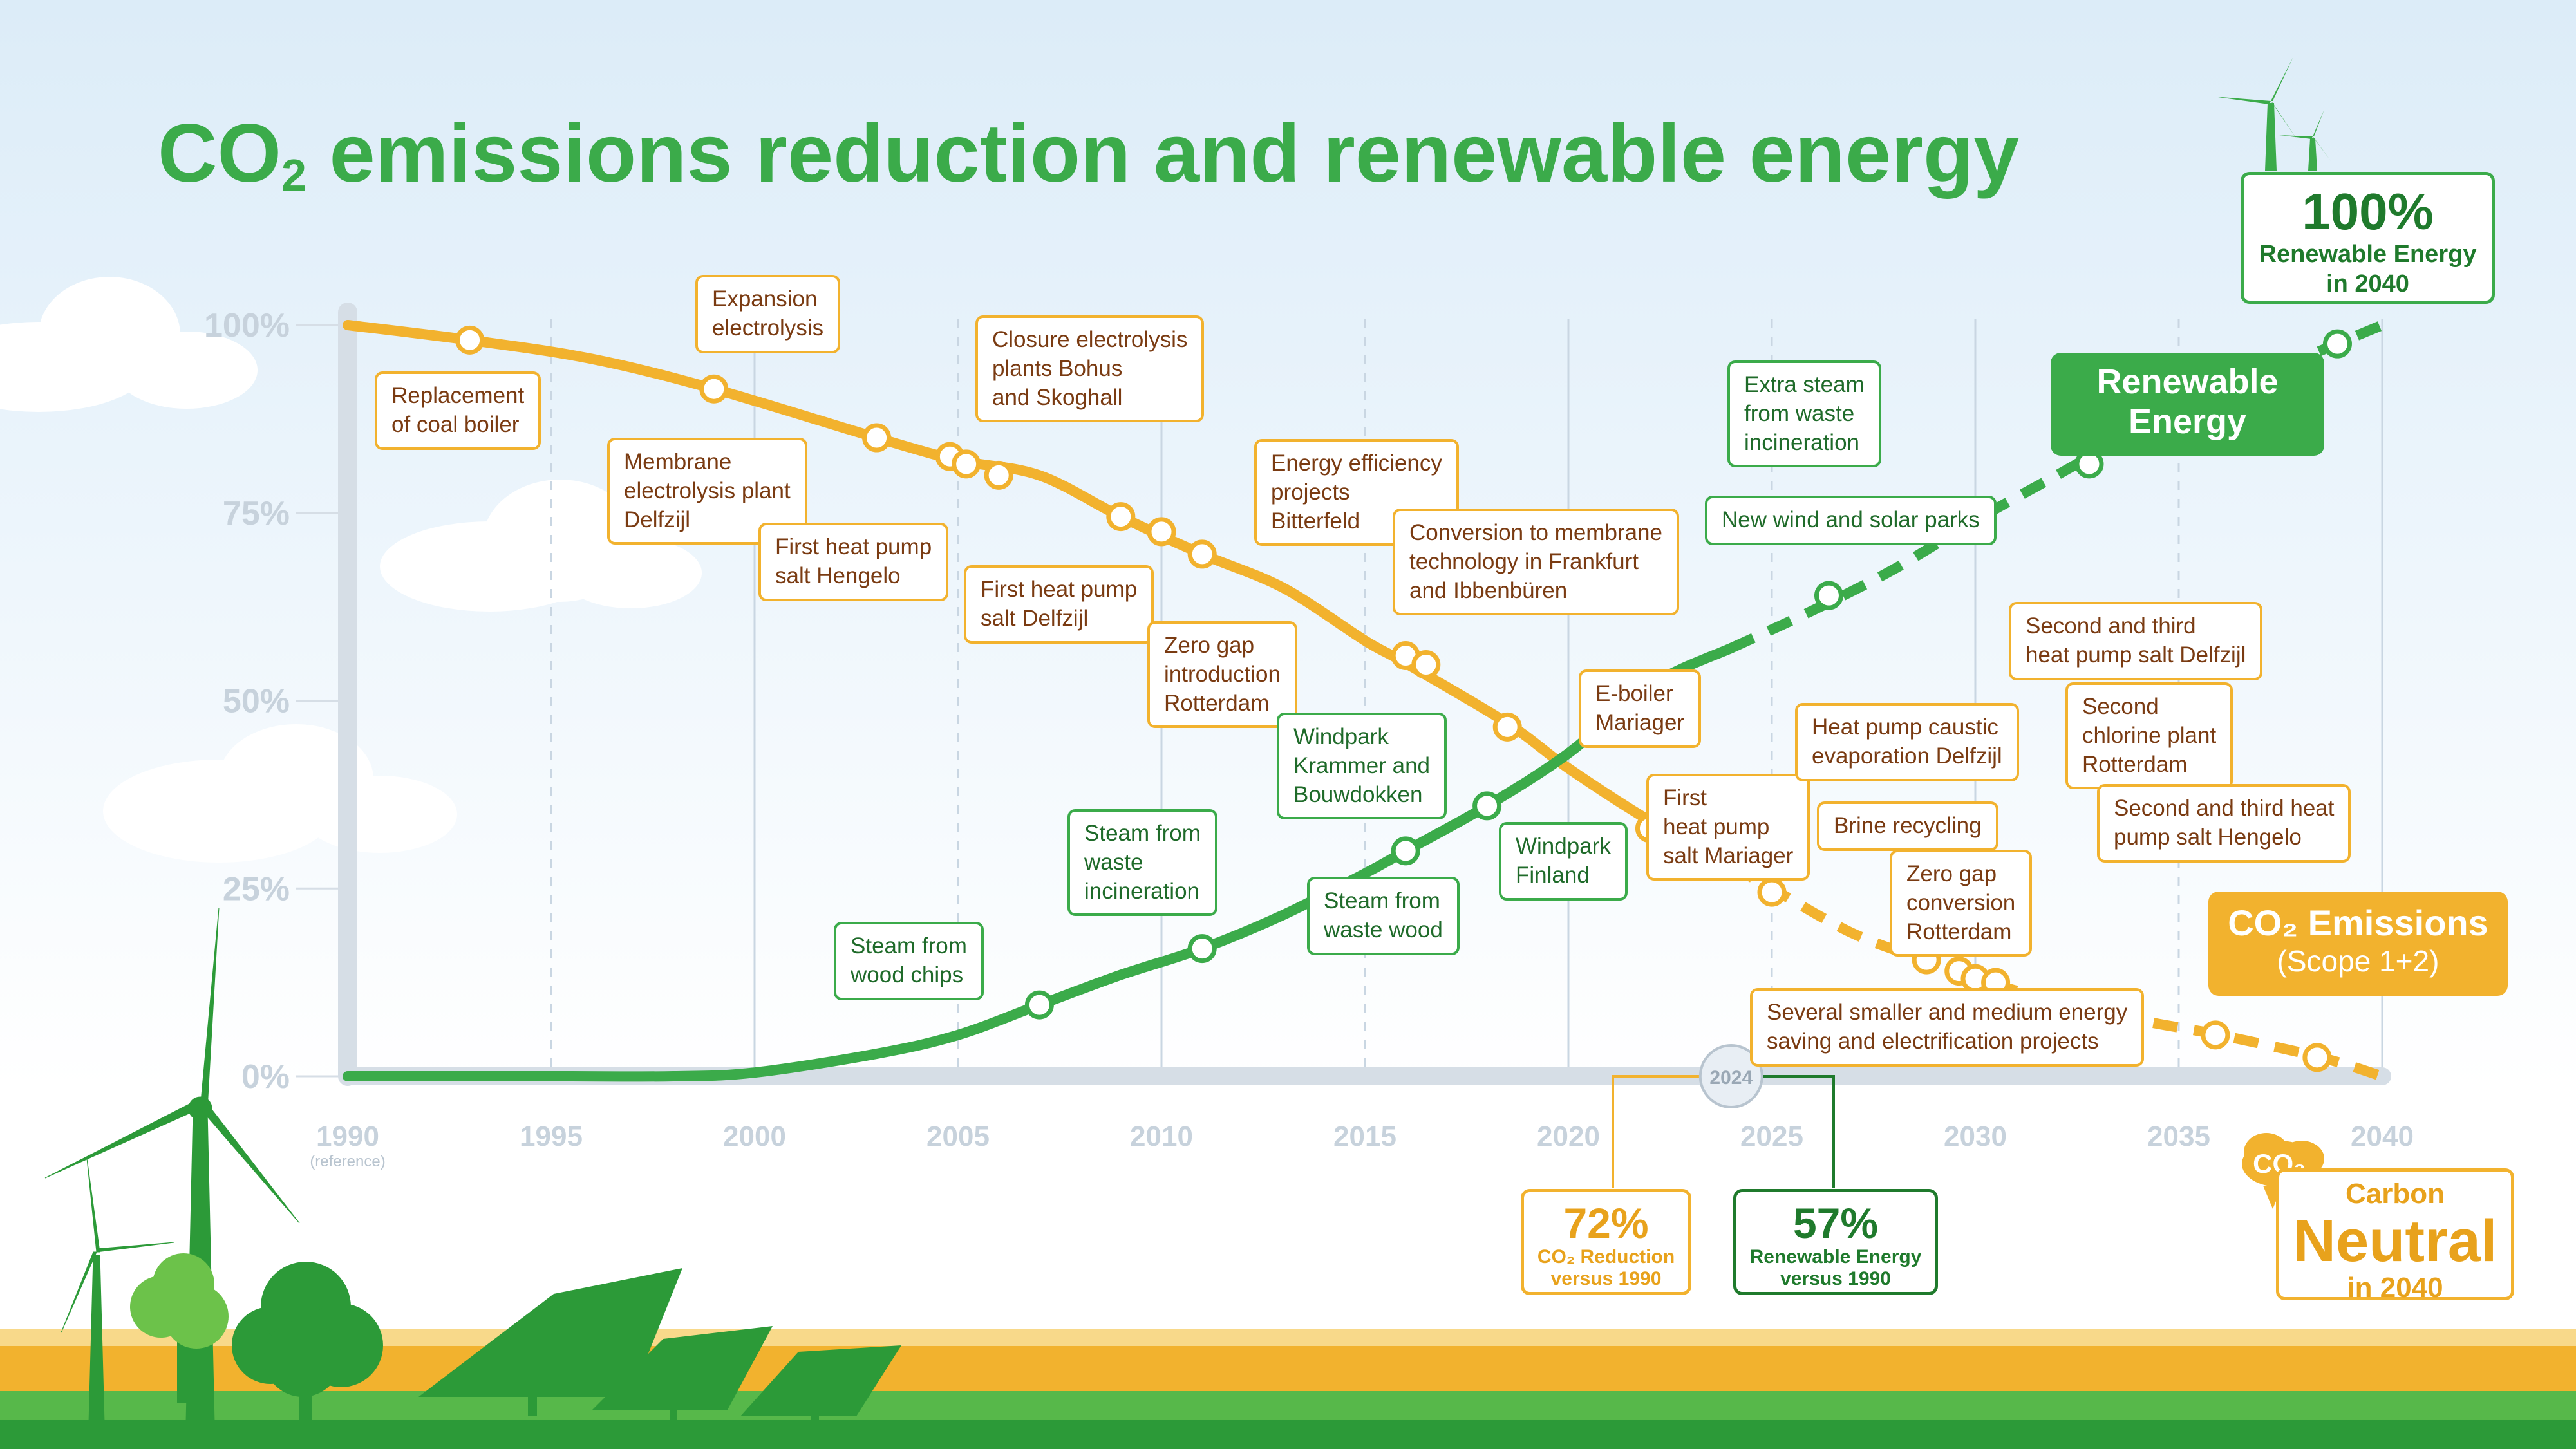  I want to click on annotation-line: Replacement, so click(458, 395).